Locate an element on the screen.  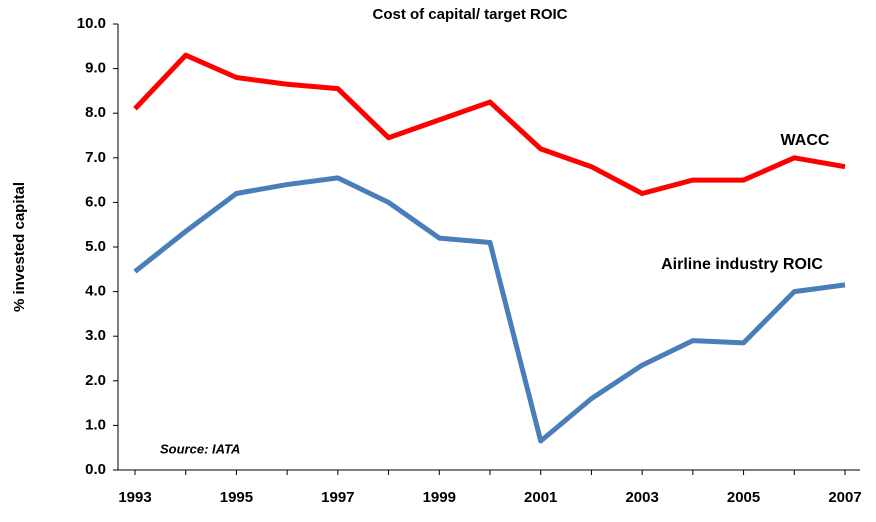
x-tick-label: 2003 is located at coordinates (641, 497).